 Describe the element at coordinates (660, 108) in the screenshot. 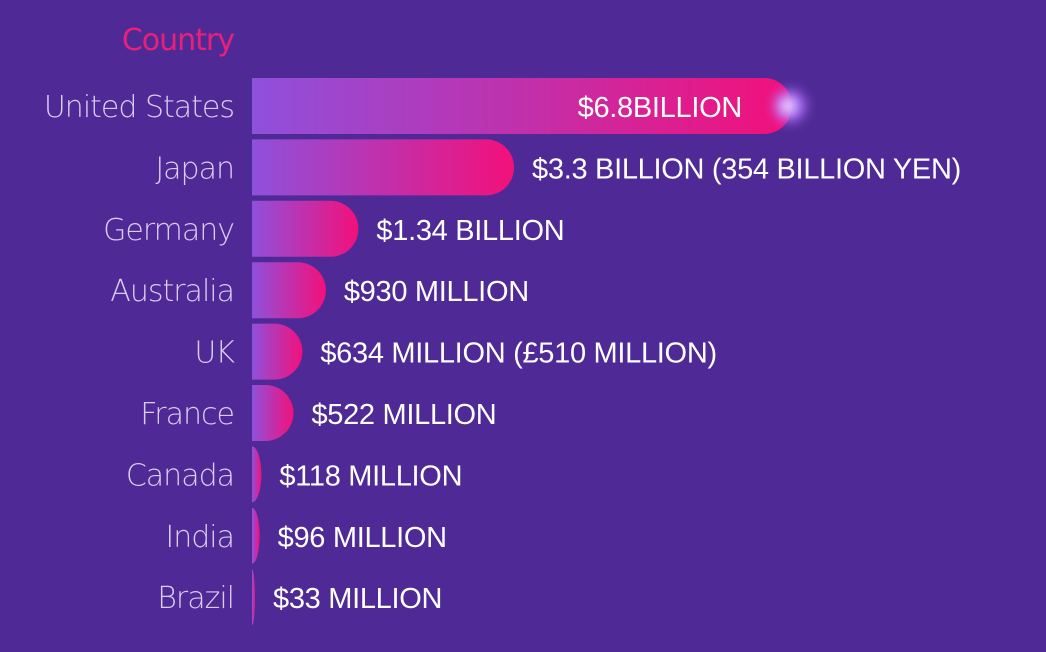

I see `data-label: $6.8BILLION` at that location.